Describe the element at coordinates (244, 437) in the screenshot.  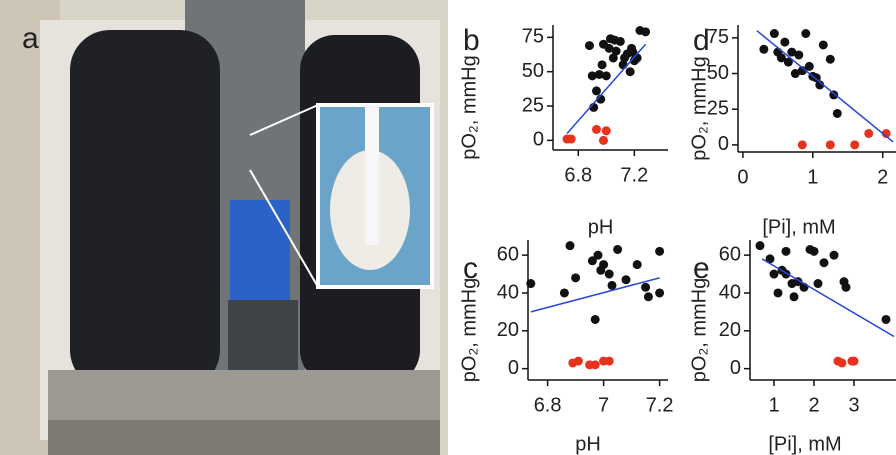
I see `rail-base` at that location.